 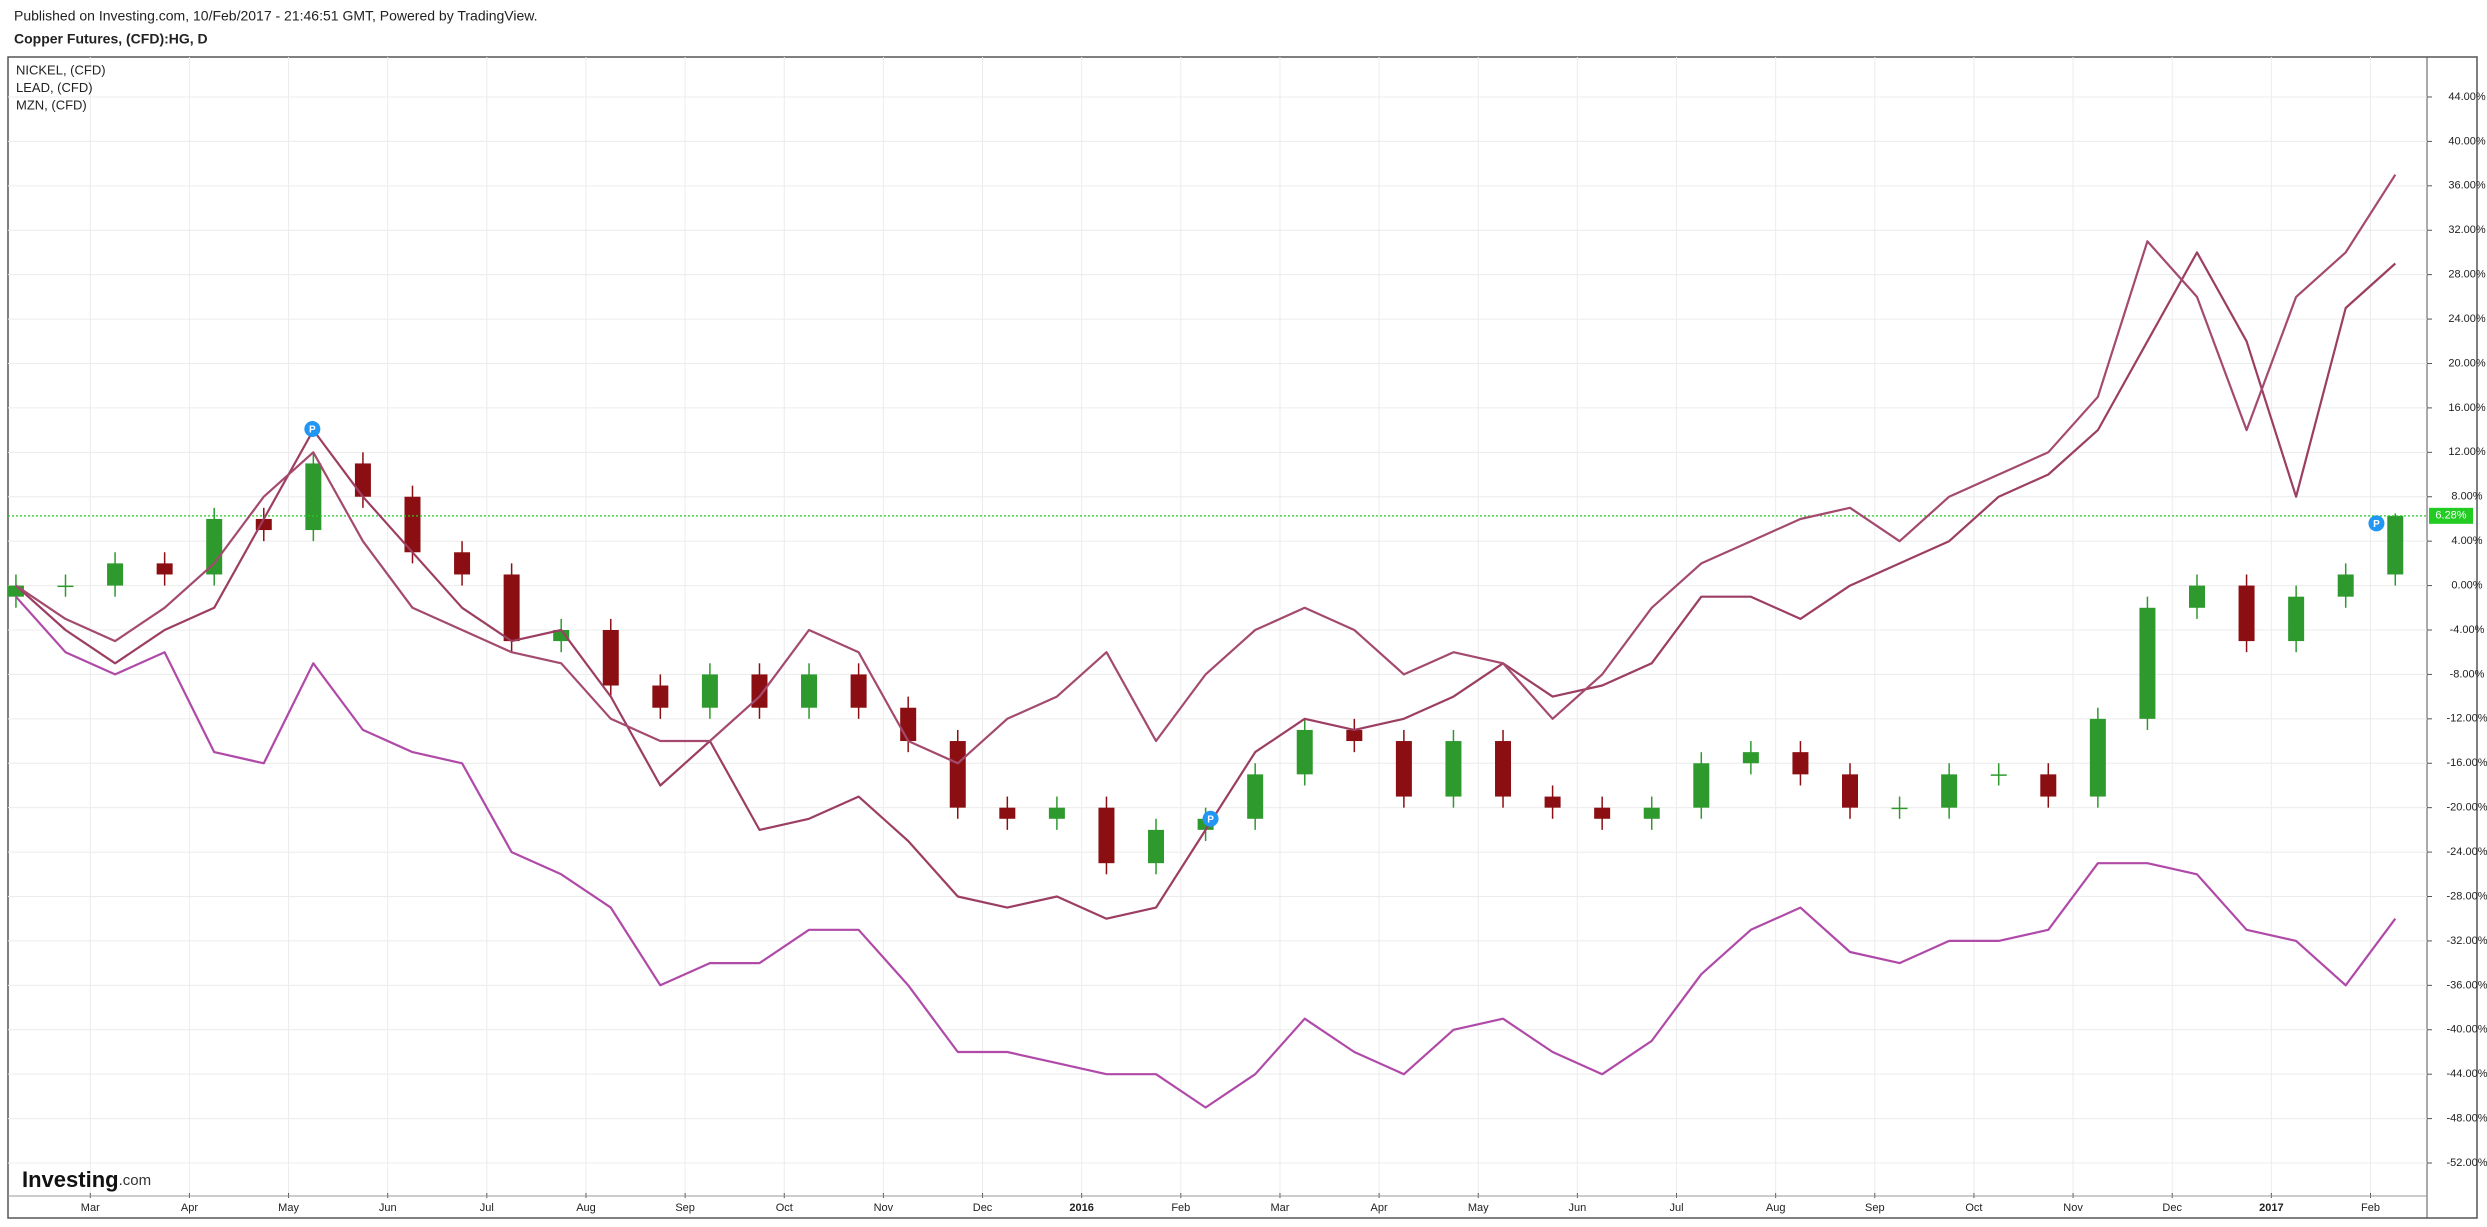 What do you see at coordinates (54, 87) in the screenshot?
I see `legend-entry: LEAD, (CFD)` at bounding box center [54, 87].